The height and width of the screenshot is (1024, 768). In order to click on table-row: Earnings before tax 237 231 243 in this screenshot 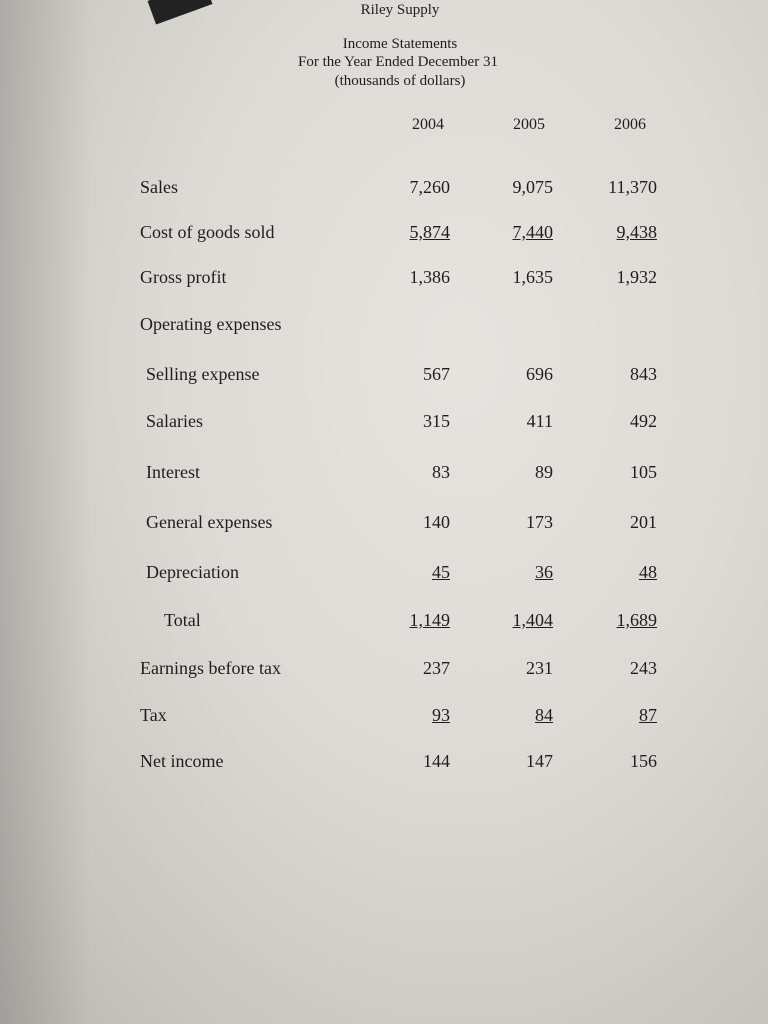, I will do `click(384, 670)`.